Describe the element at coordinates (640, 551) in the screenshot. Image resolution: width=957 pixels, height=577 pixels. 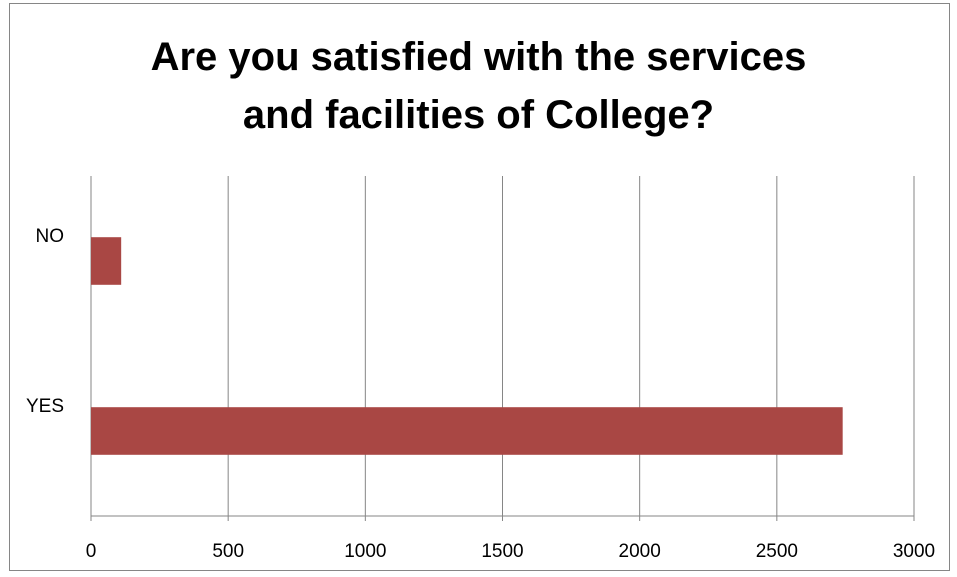
I see `x-tick-label-2000: 2000` at that location.